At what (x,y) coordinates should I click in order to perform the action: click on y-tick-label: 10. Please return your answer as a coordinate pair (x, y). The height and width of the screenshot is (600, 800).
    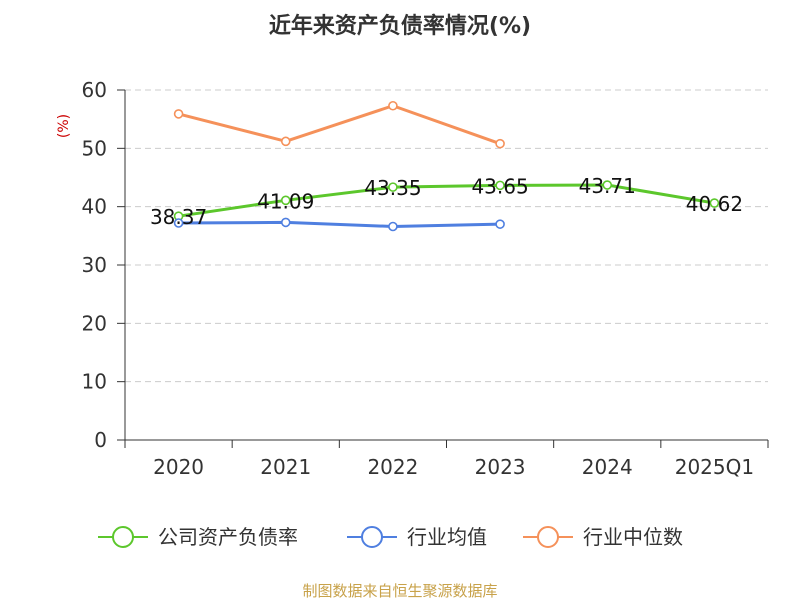
    Looking at the image, I should click on (94, 382).